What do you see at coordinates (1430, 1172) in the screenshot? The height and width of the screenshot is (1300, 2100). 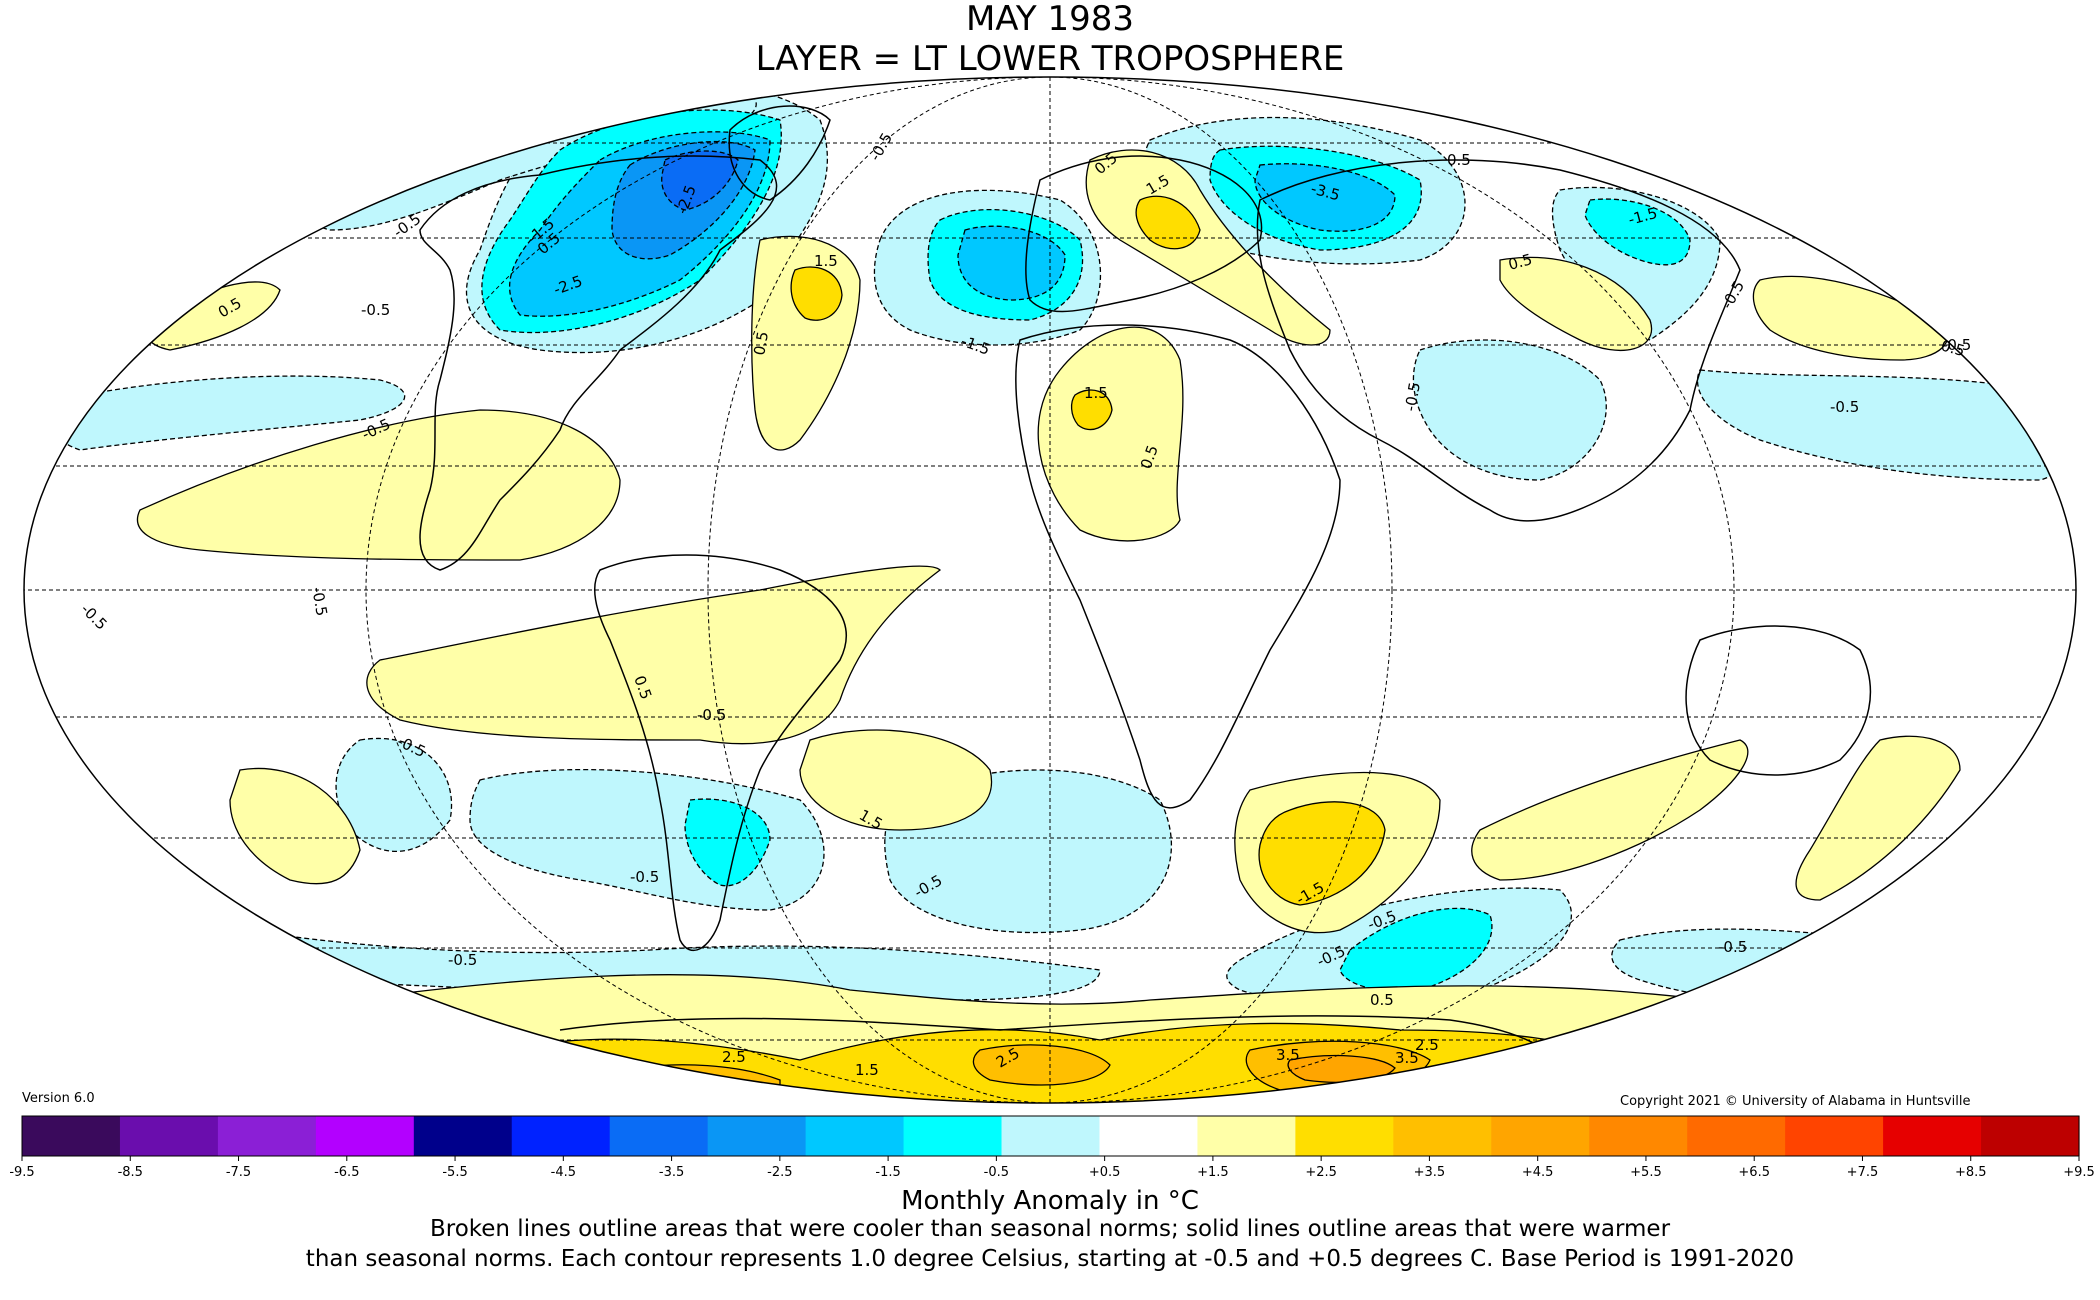 I see `colorbar-tick-label: +3.5` at bounding box center [1430, 1172].